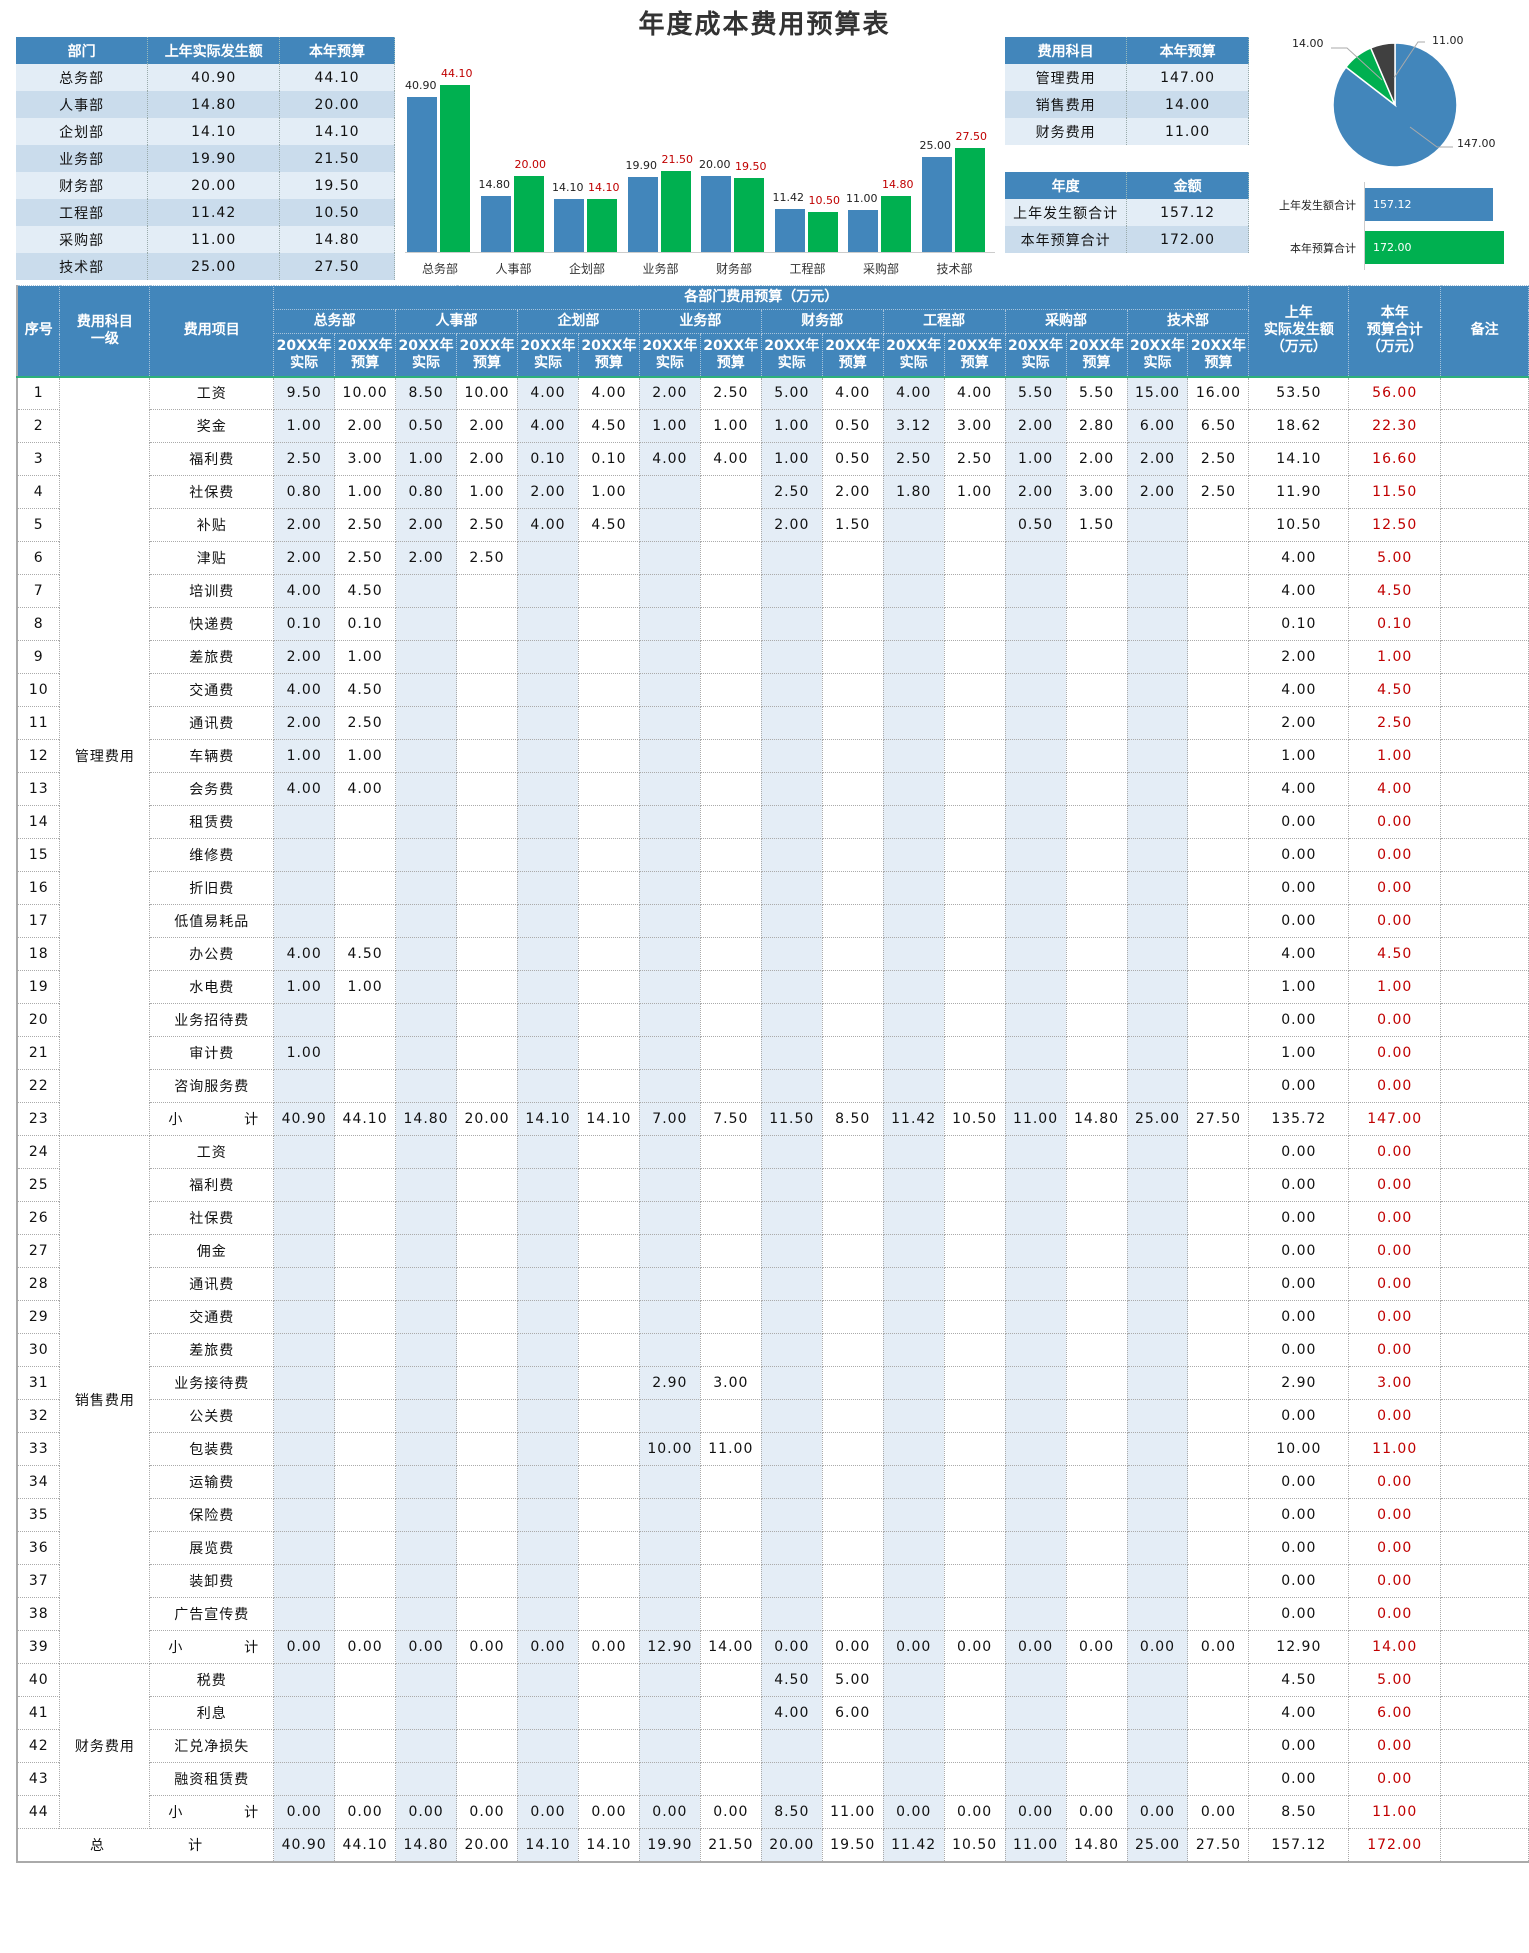  Describe the element at coordinates (730, 1119) in the screenshot. I see `budget-cell: 7.50` at that location.